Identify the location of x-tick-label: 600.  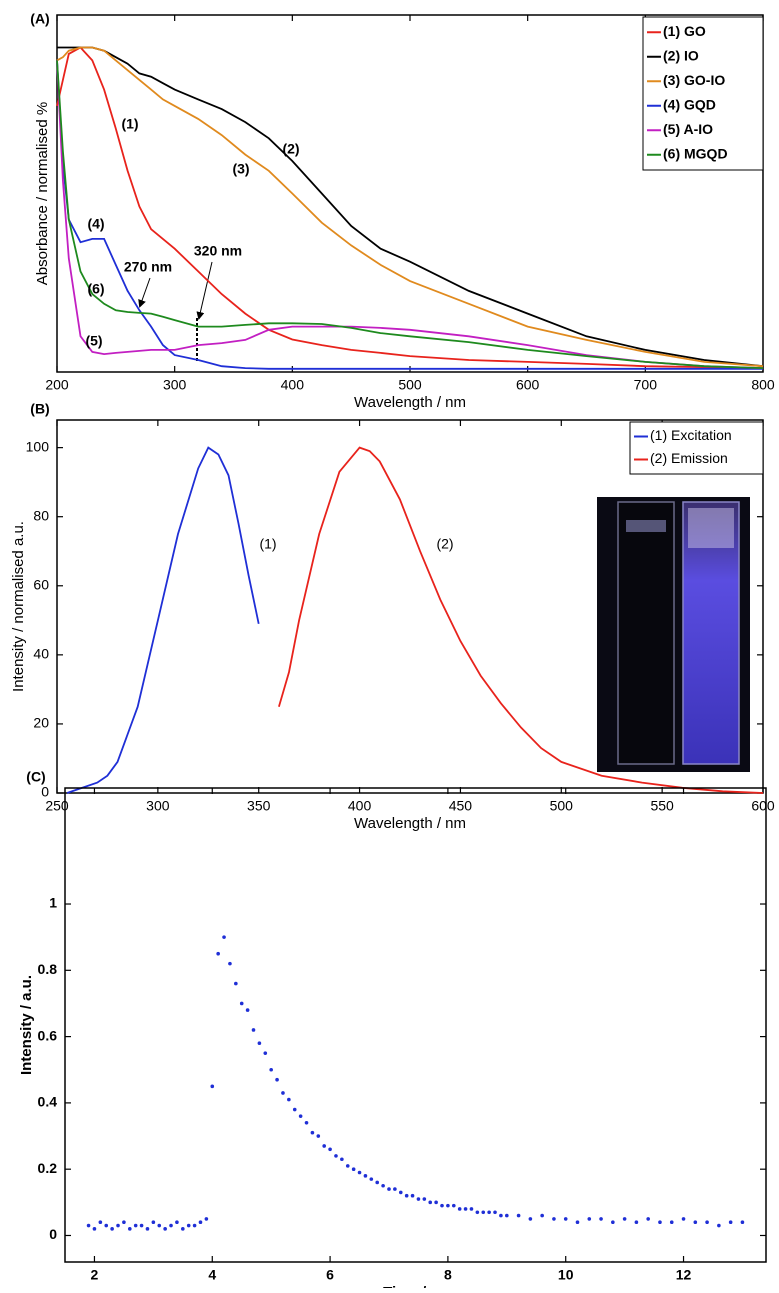
(528, 385).